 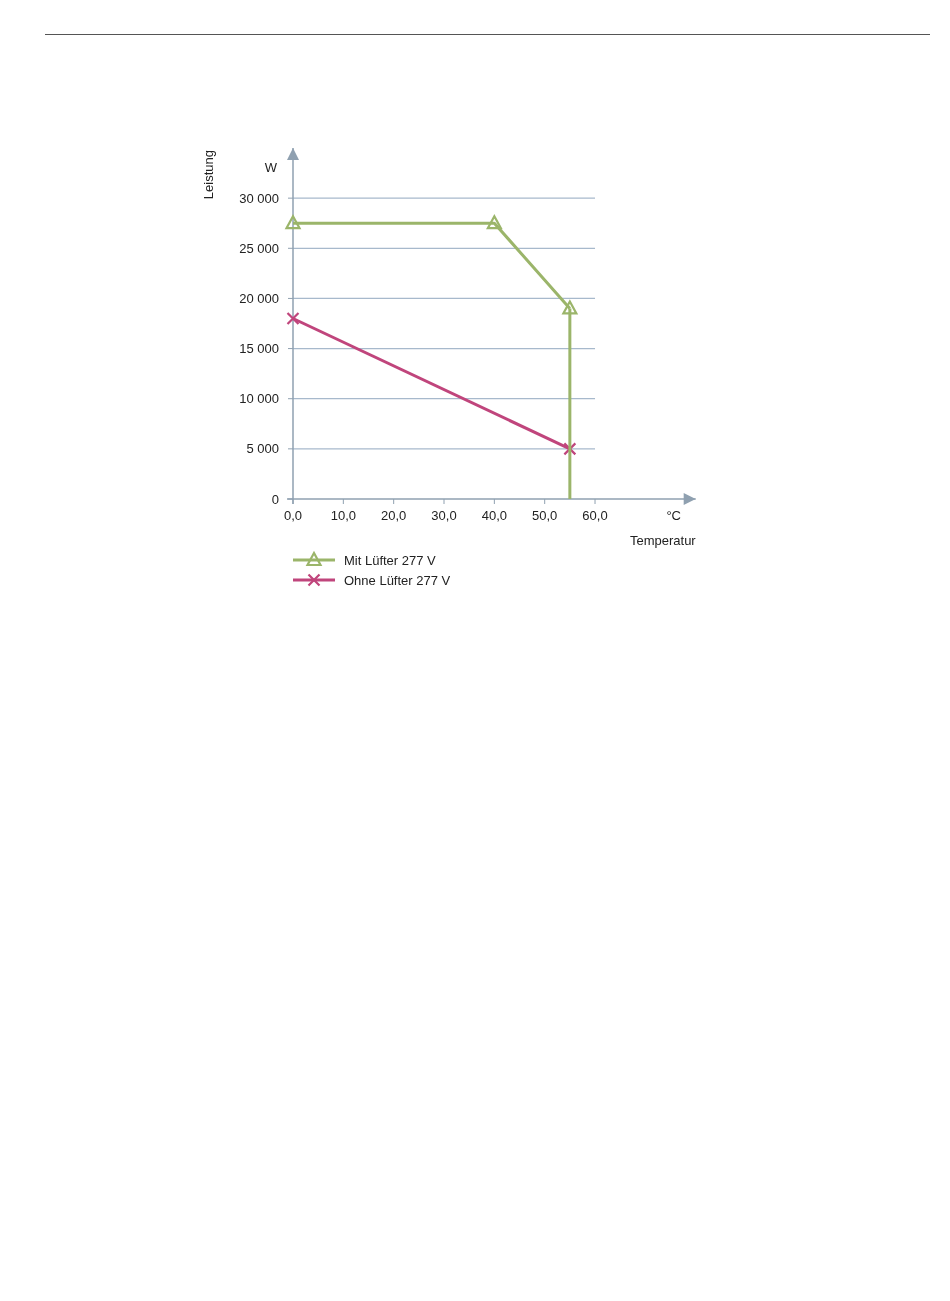 What do you see at coordinates (673, 515) in the screenshot?
I see `text: °C` at bounding box center [673, 515].